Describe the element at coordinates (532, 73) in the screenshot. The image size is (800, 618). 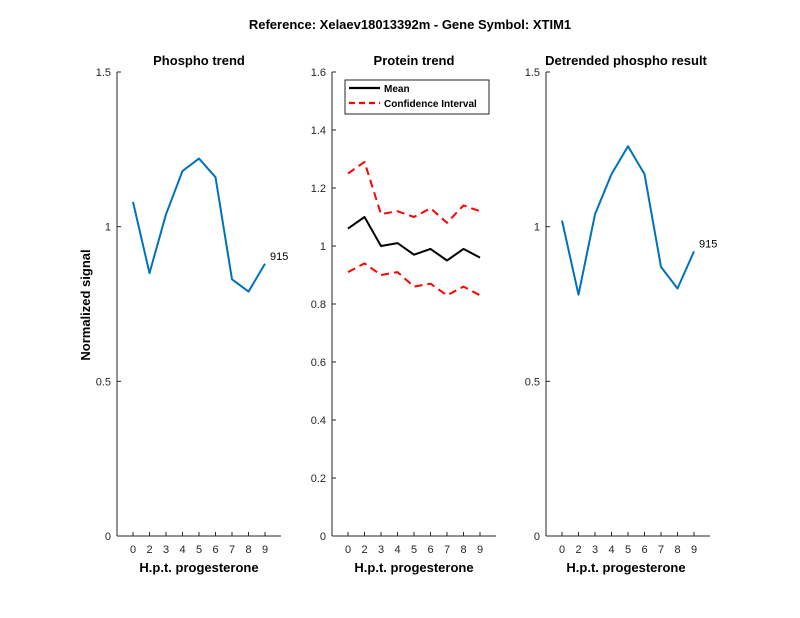
I see `detrended-y-tick-label: 1.5` at that location.